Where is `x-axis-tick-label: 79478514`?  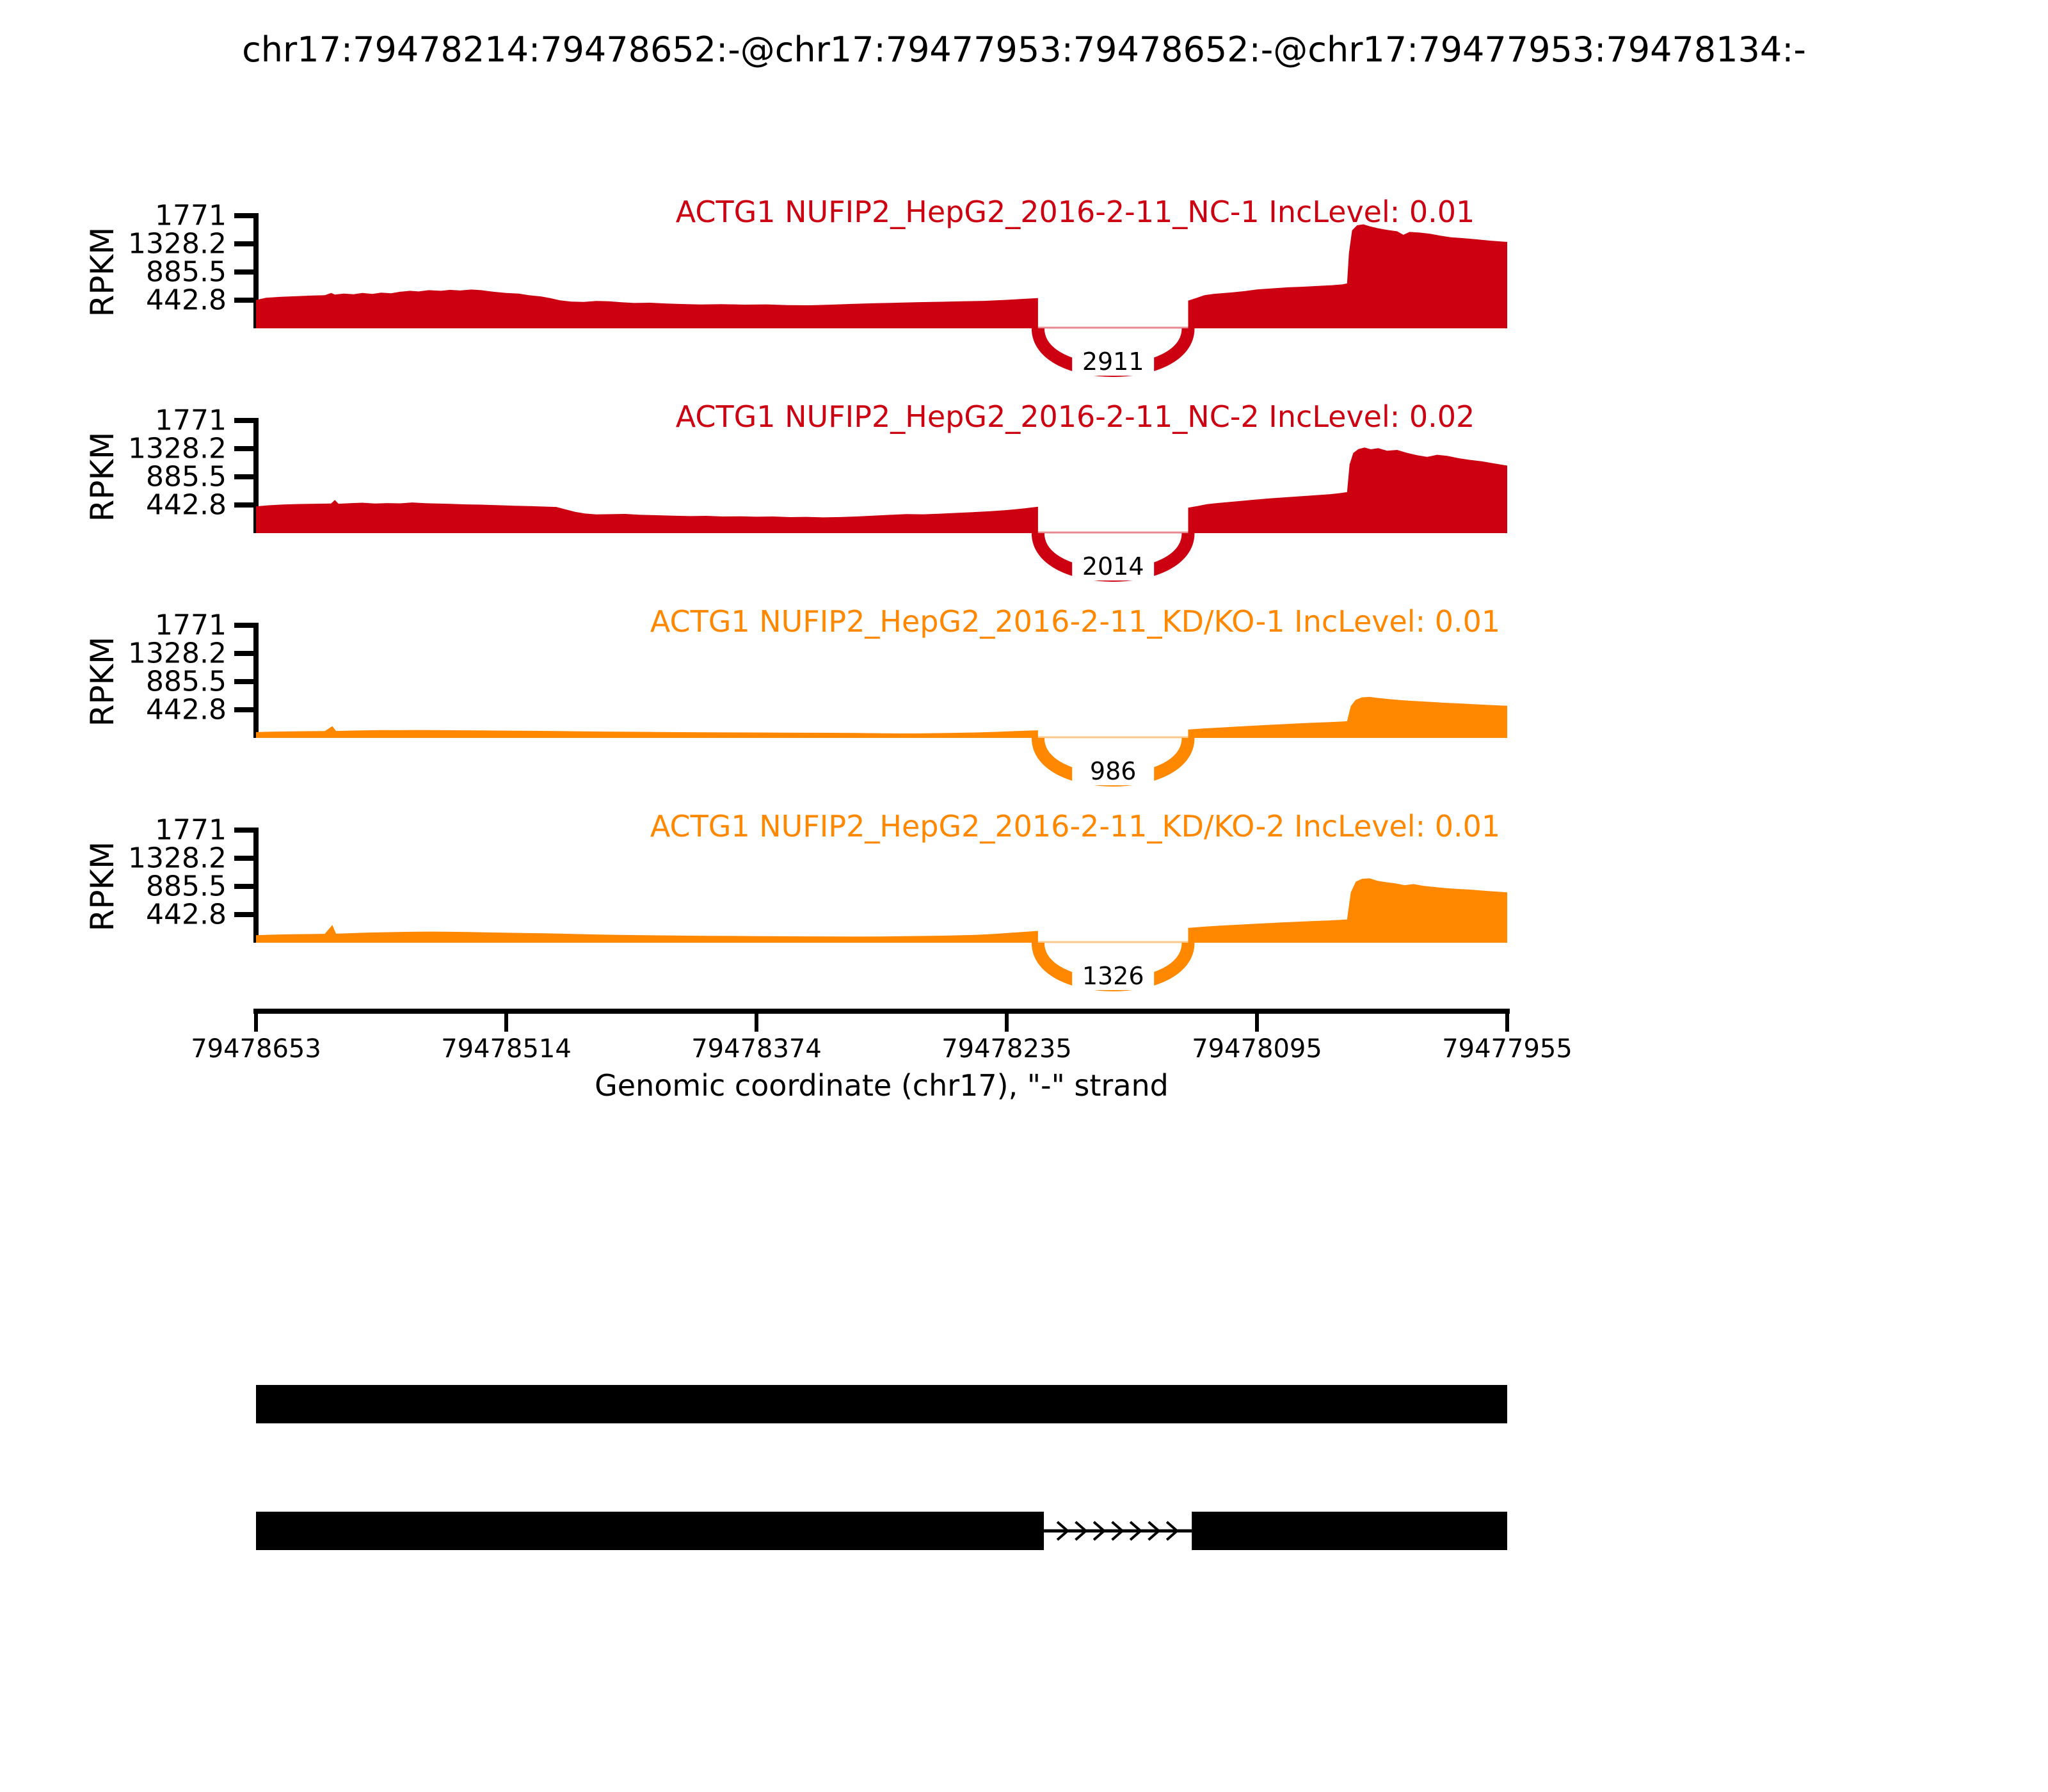
x-axis-tick-label: 79478514 is located at coordinates (506, 1049).